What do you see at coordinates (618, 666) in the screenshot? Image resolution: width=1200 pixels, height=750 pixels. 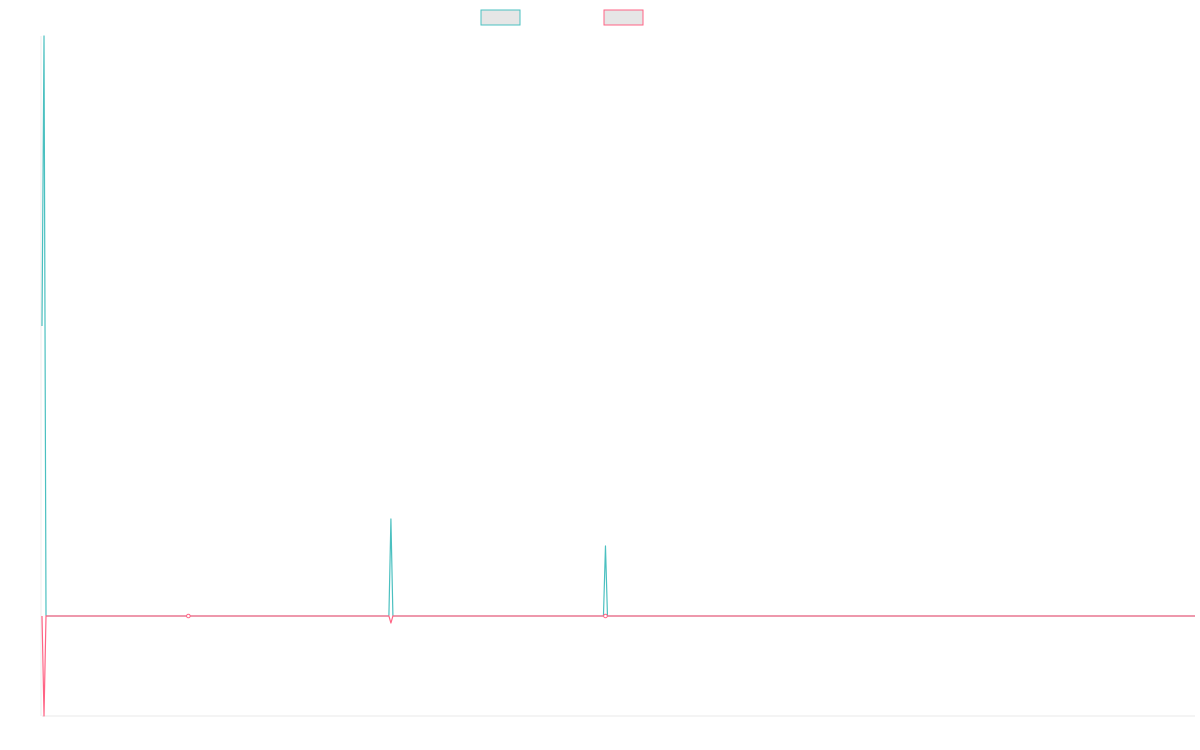 I see `series-line-b` at bounding box center [618, 666].